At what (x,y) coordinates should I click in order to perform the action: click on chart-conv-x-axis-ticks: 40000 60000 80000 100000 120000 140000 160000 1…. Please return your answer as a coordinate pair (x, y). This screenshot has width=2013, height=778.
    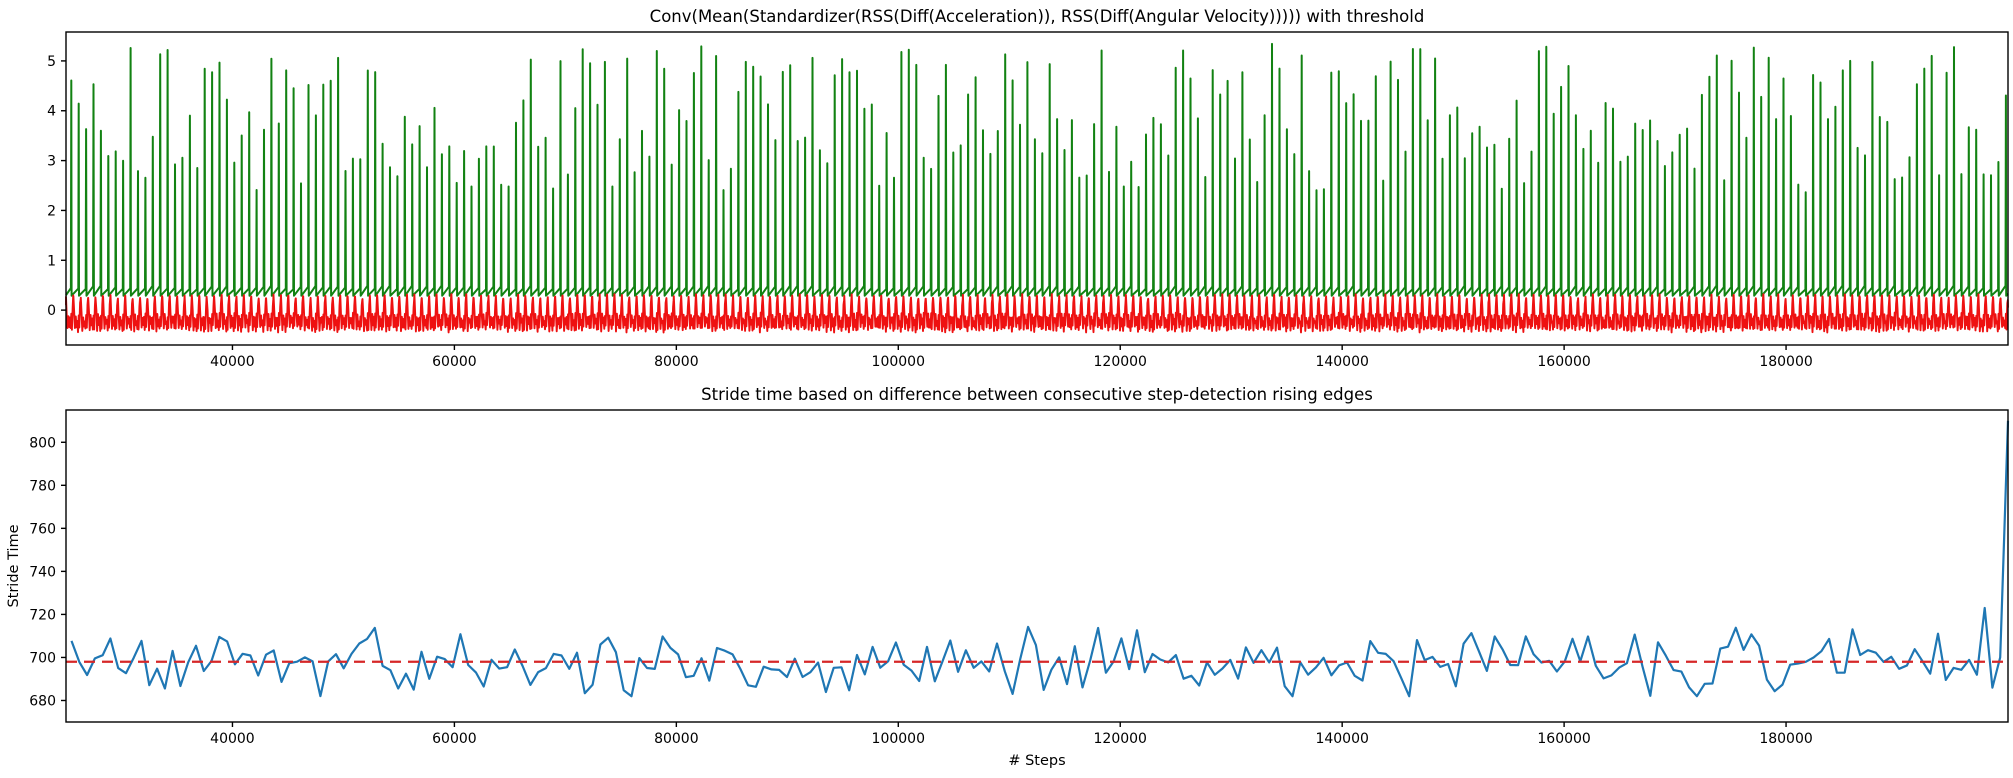
    Looking at the image, I should click on (1011, 357).